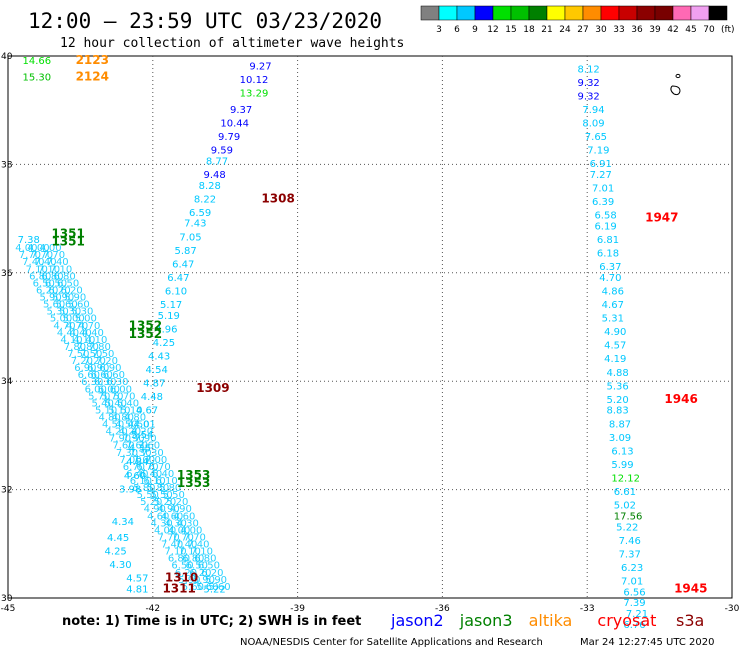 Image resolution: width=740 pixels, height=650 pixels. Describe the element at coordinates (615, 359) in the screenshot. I see `swh-label: 4.19` at that location.